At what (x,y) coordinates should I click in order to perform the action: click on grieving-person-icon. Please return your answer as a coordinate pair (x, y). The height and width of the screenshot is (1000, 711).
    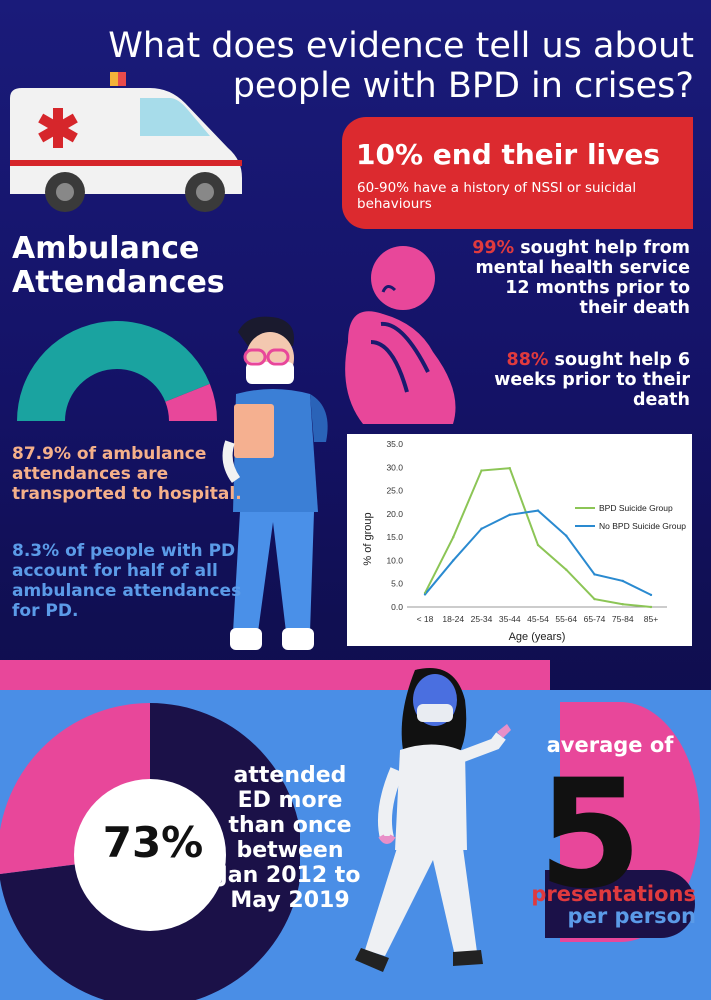
    Looking at the image, I should click on (400, 335).